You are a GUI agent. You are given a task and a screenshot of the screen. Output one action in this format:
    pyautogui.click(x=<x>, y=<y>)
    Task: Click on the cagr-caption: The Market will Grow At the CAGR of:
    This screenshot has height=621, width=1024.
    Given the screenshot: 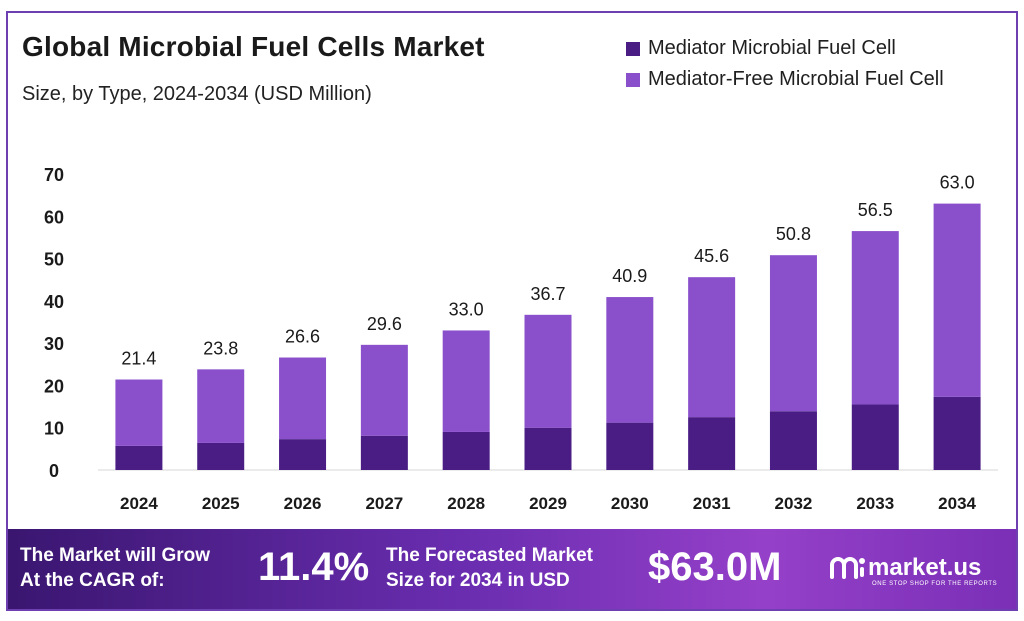 What is the action you would take?
    pyautogui.click(x=115, y=568)
    